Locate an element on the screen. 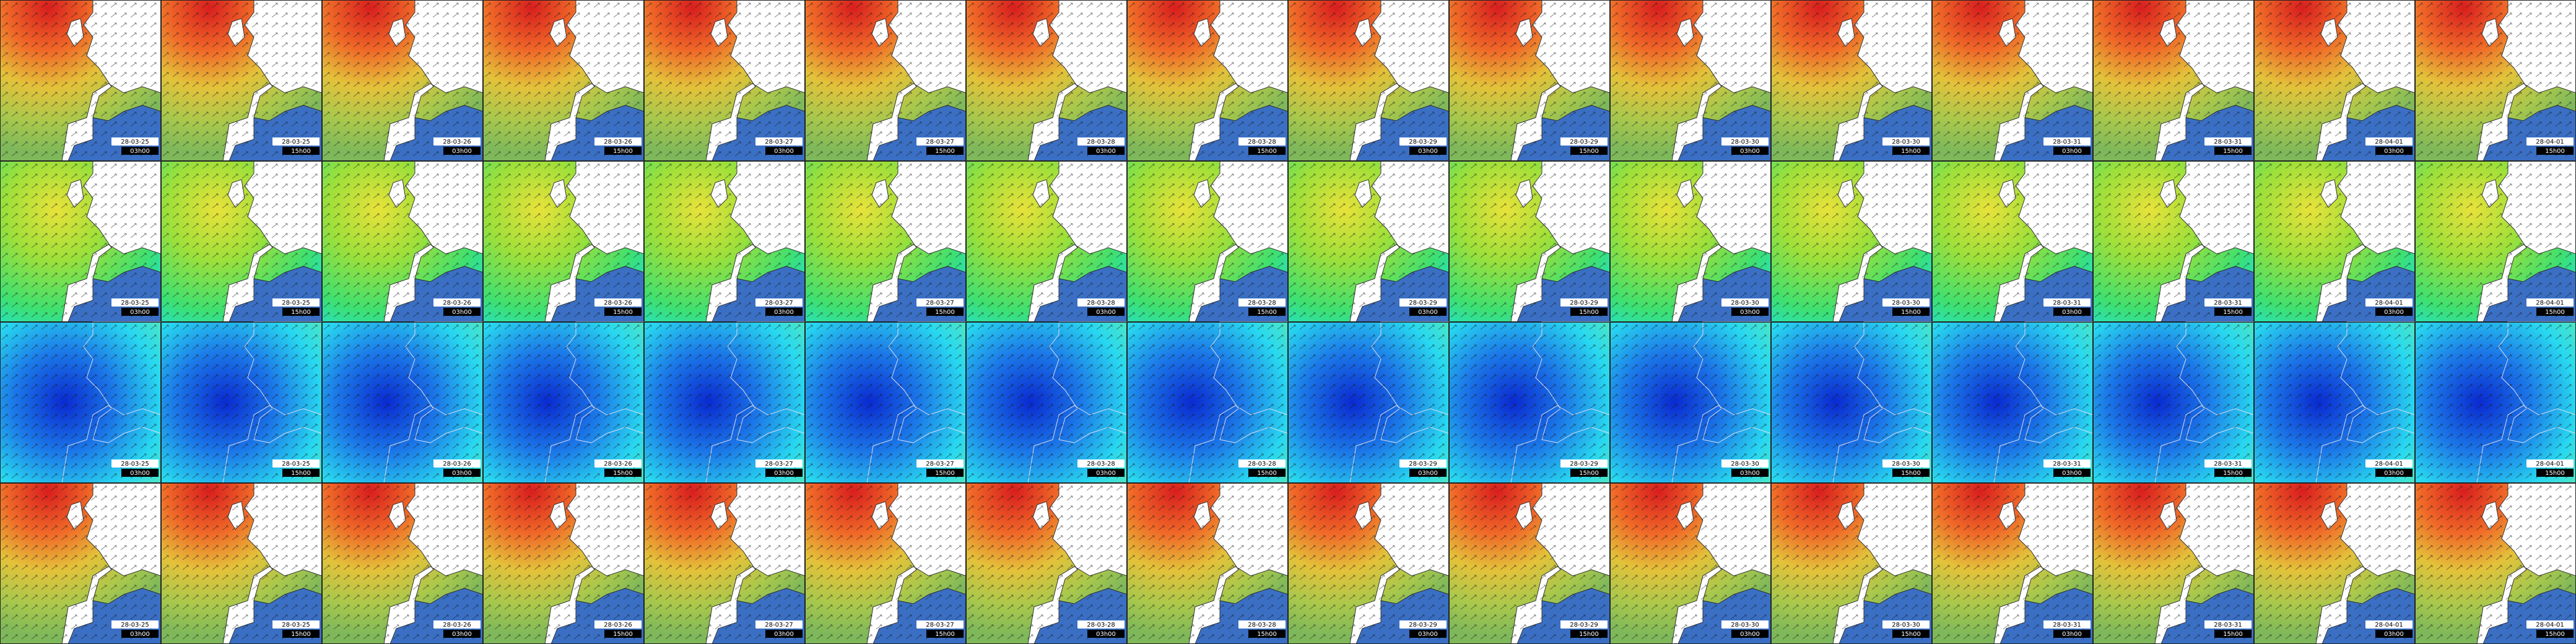 This screenshot has width=2576, height=644. map-frame: 28-03-30 15h00 is located at coordinates (1852, 81).